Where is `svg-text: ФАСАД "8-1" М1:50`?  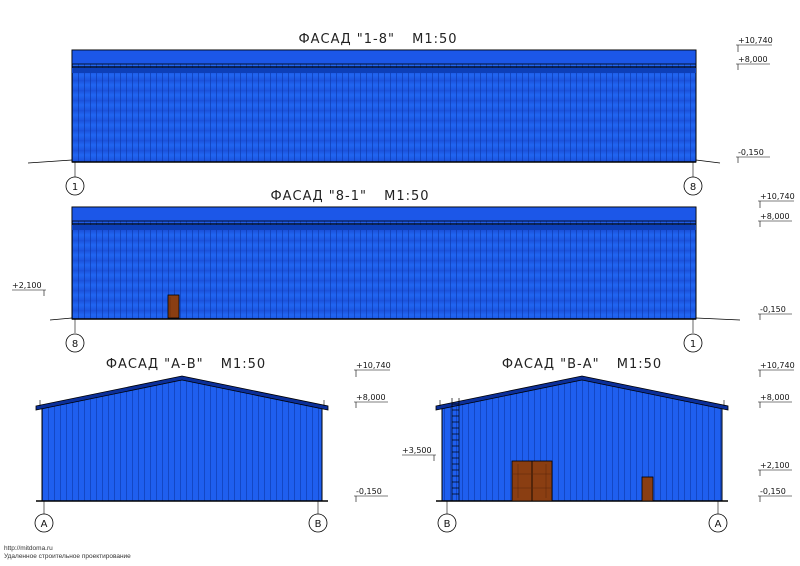 svg-text: ФАСАД "8-1" М1:50 is located at coordinates (349, 196).